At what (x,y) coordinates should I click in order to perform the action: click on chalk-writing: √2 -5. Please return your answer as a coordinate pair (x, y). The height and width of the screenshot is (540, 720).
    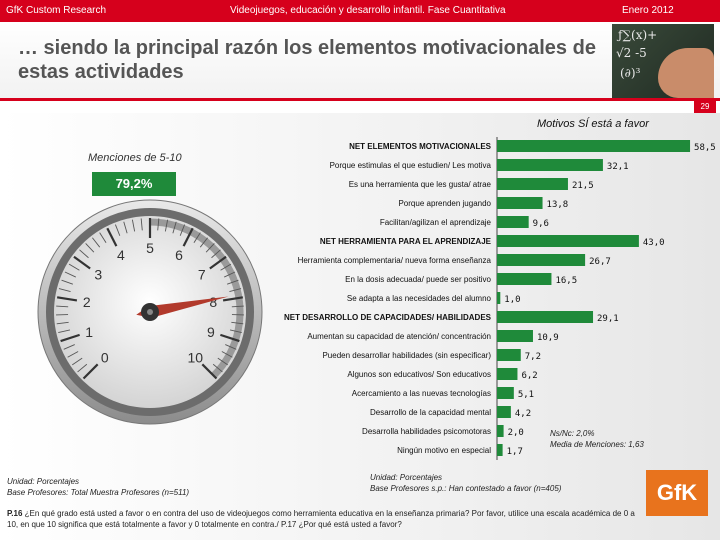
    Looking at the image, I should click on (631, 53).